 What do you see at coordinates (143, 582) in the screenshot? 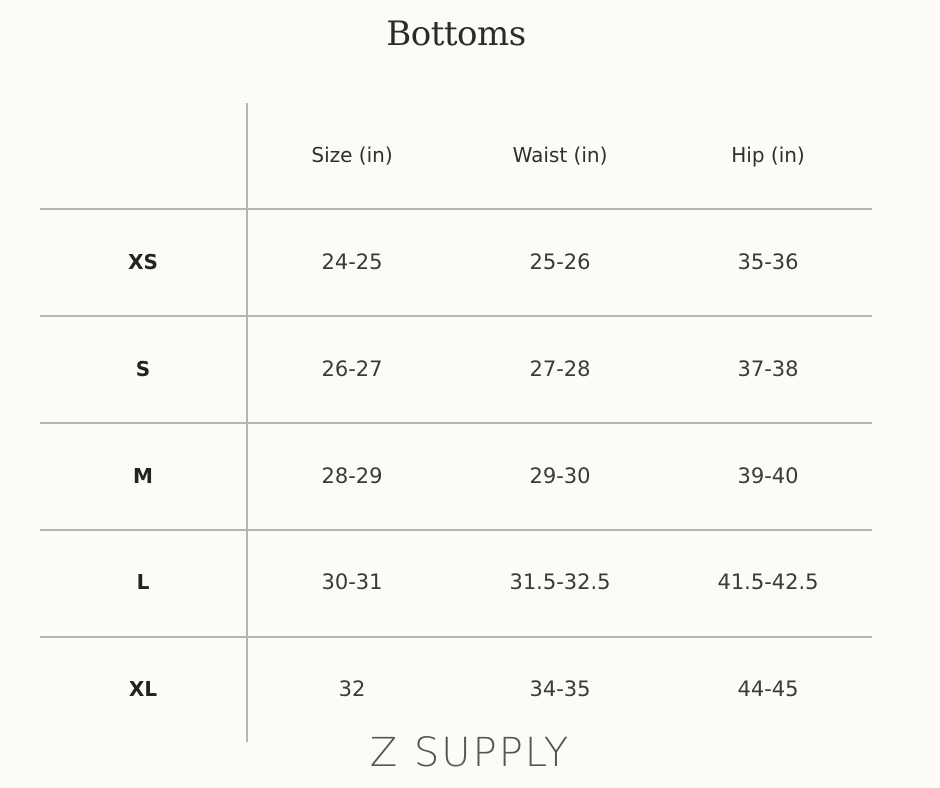
I see `size-label: L` at bounding box center [143, 582].